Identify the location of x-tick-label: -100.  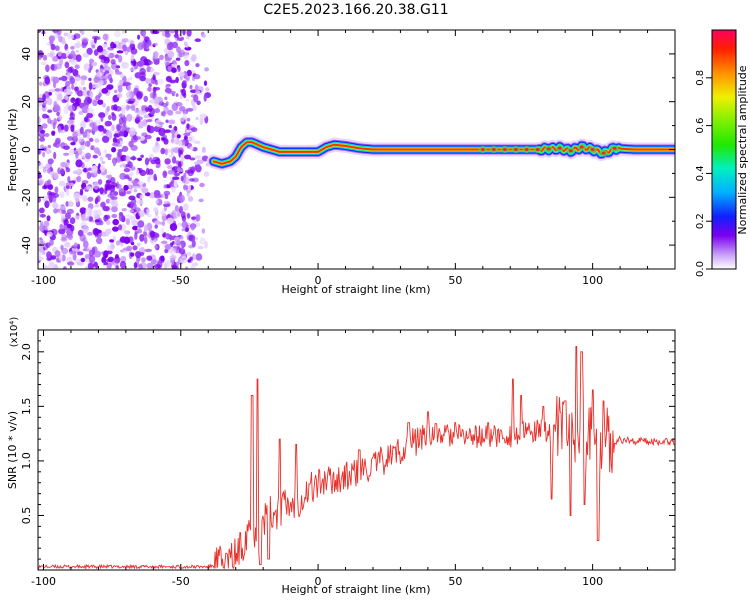
(43, 280).